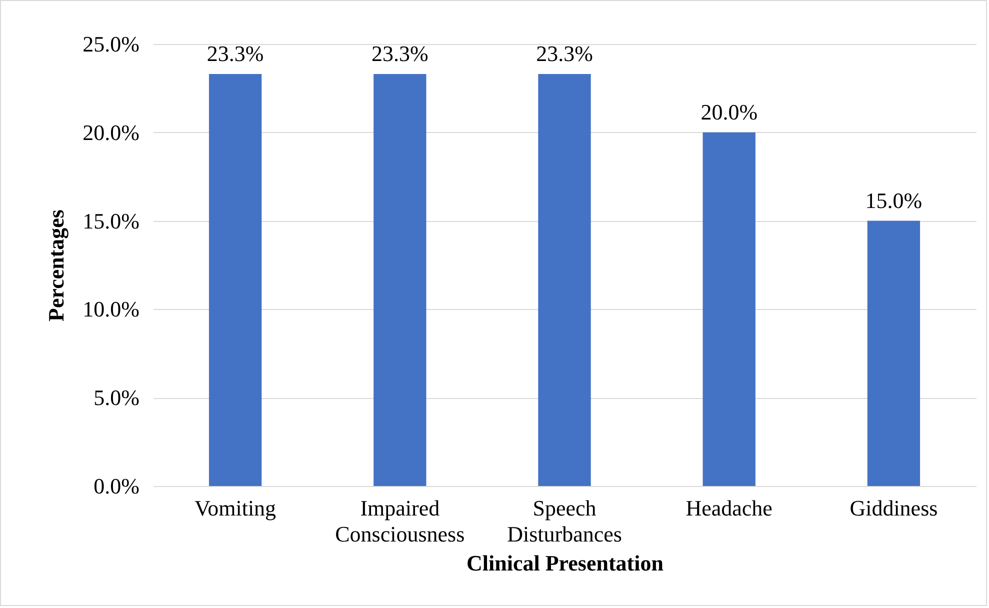 The width and height of the screenshot is (989, 608). I want to click on y-tick-label: 25.0%, so click(111, 44).